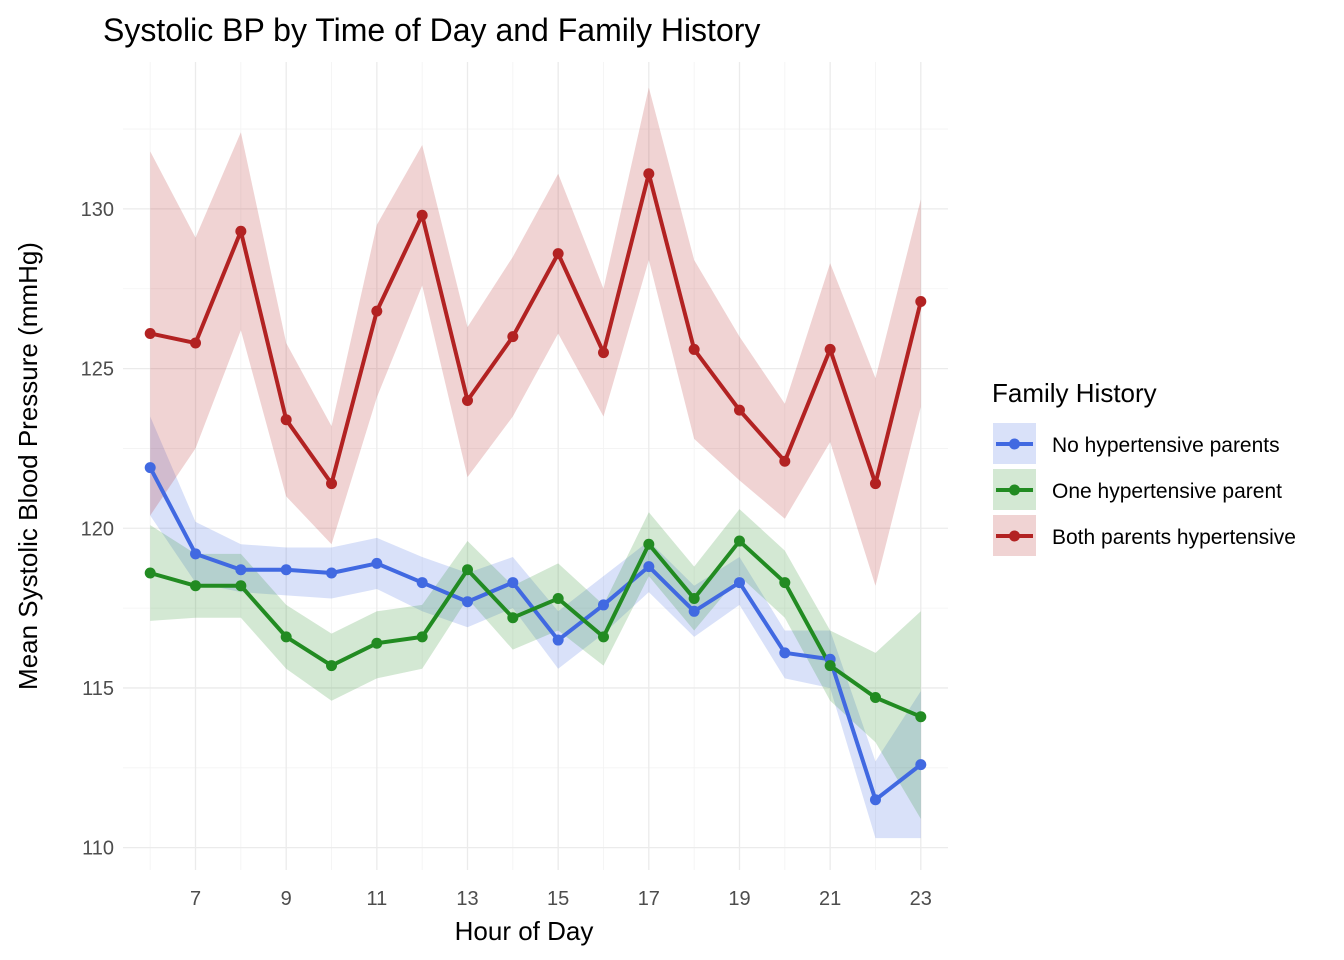  Describe the element at coordinates (1014, 536) in the screenshot. I see `both-parents-hypertensive-legend-point` at that location.